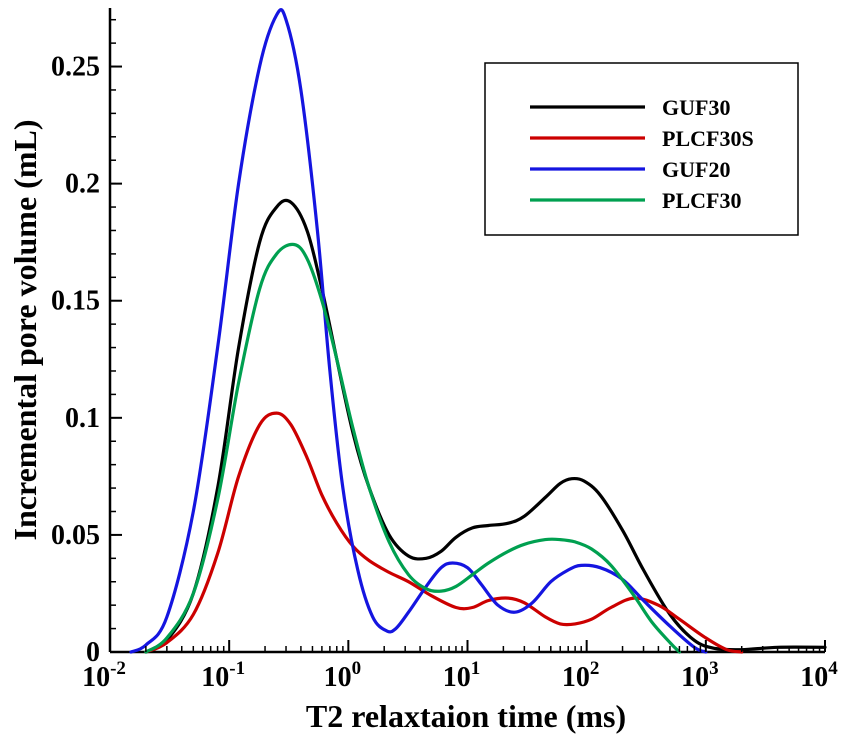 The height and width of the screenshot is (737, 847). What do you see at coordinates (75, 535) in the screenshot?
I see `y-tick-label: 0.05` at bounding box center [75, 535].